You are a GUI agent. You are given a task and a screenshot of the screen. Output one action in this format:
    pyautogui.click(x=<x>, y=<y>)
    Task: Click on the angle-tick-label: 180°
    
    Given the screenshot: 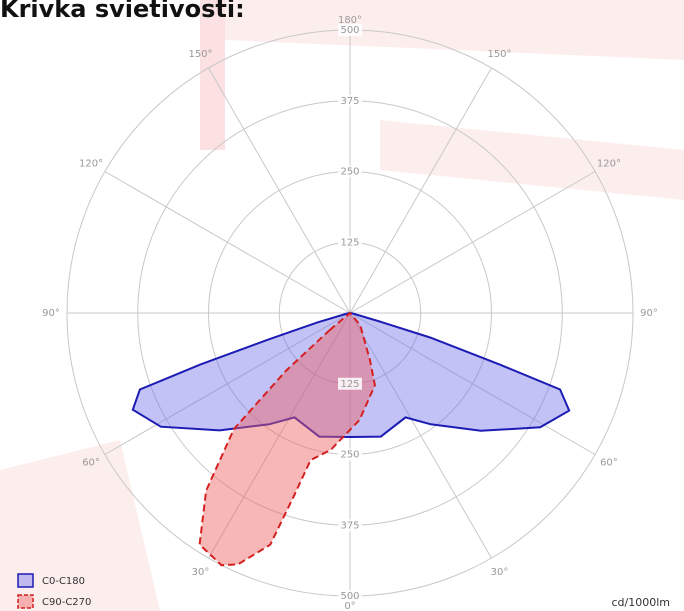 What is the action you would take?
    pyautogui.click(x=350, y=20)
    